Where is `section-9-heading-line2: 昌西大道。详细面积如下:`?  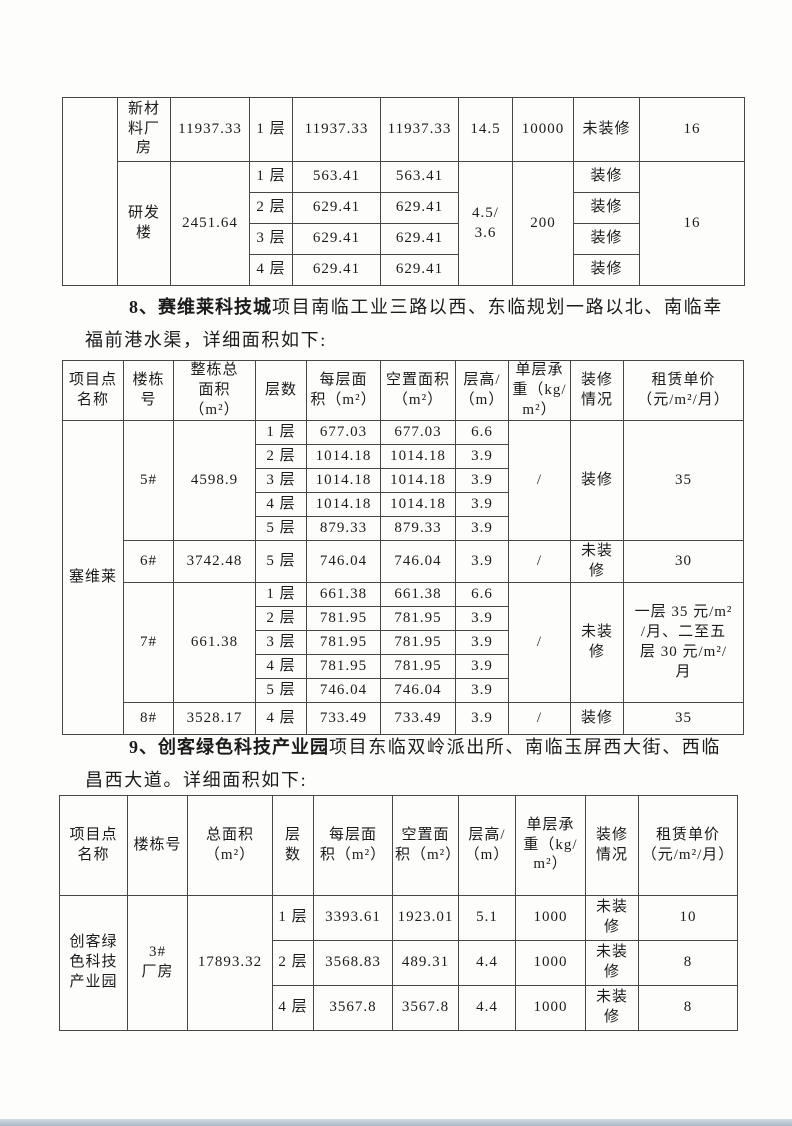
section-9-heading-line2: 昌西大道。详细面积如下: is located at coordinates (196, 780).